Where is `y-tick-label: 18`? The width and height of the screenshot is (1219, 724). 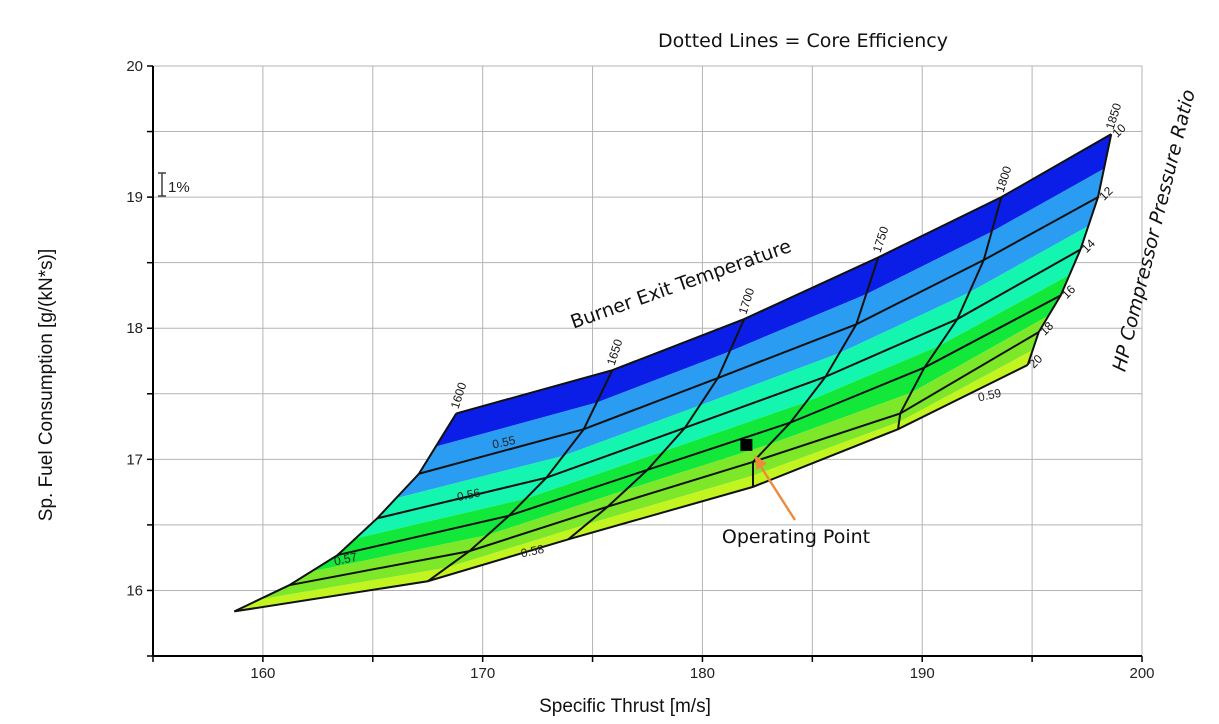
y-tick-label: 18 is located at coordinates (134, 328).